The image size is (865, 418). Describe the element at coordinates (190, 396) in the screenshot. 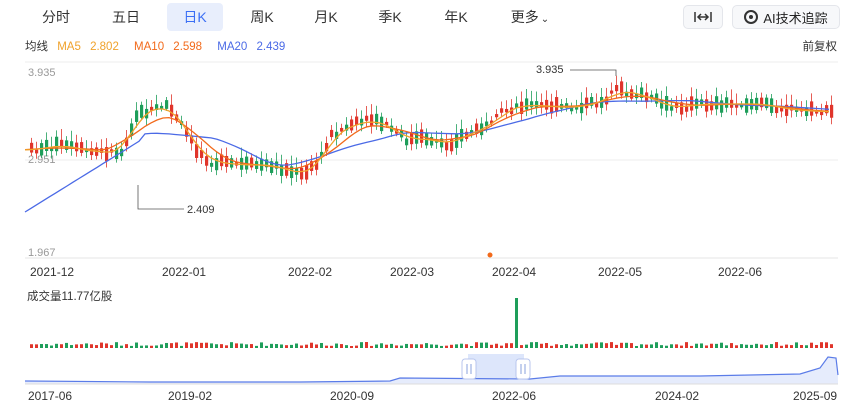

I see `range-label-2019-02: 2019-02` at that location.